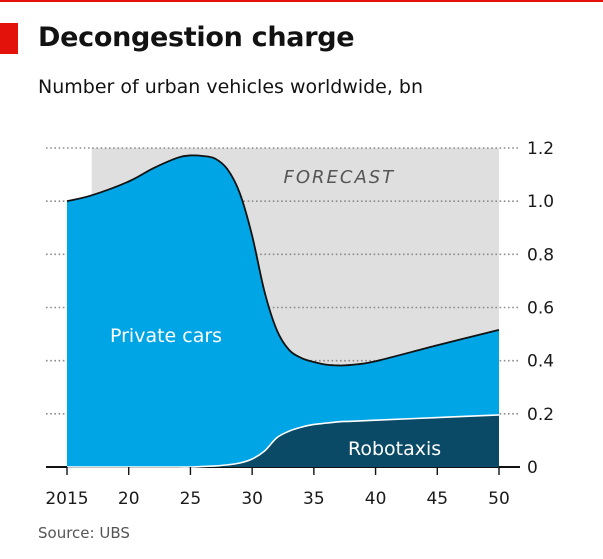  Describe the element at coordinates (339, 177) in the screenshot. I see `forecast-label: FORECAST` at that location.